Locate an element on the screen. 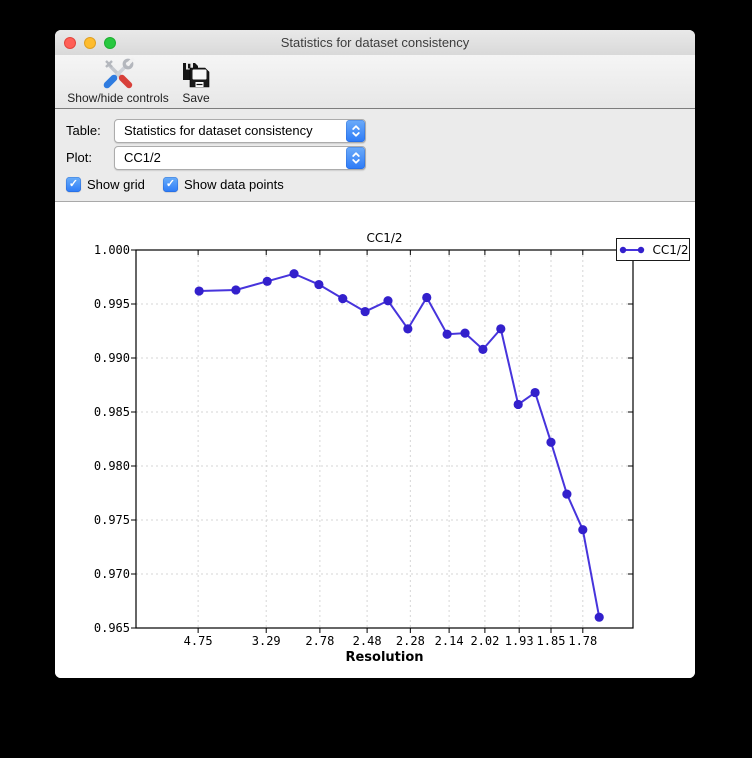 This screenshot has height=758, width=752. svg-text: 1.85 is located at coordinates (551, 641).